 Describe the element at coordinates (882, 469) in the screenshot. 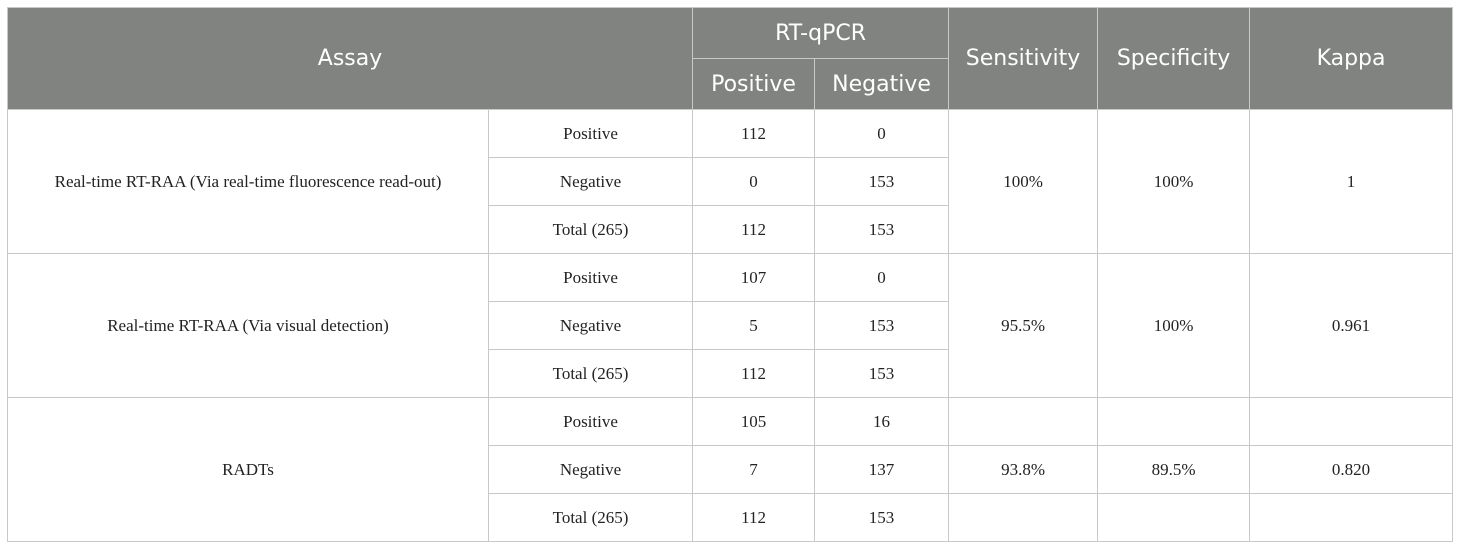

I see `negative-count-cell: 137` at that location.